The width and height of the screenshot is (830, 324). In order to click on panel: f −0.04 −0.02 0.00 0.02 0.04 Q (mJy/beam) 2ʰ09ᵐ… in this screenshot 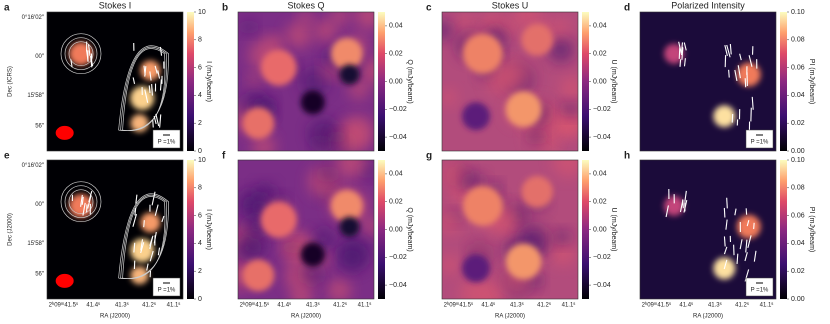, I will do `click(317, 235)`.